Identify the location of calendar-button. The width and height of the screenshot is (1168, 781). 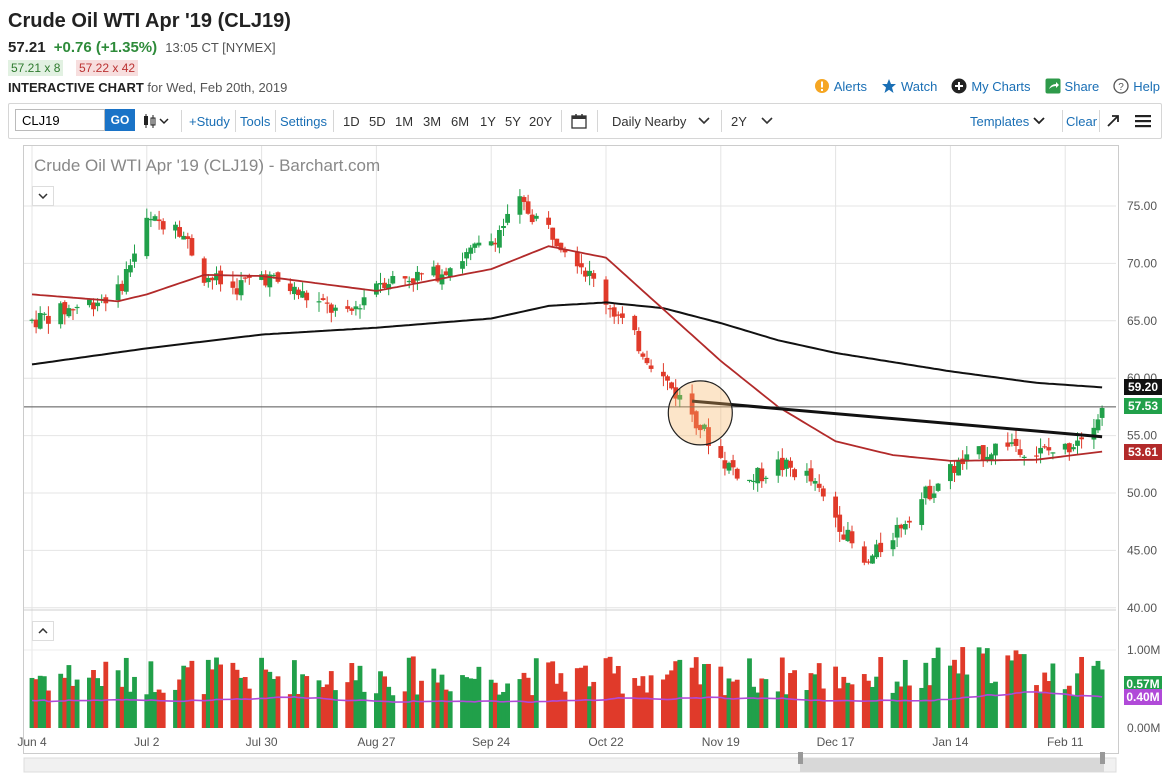
(579, 121).